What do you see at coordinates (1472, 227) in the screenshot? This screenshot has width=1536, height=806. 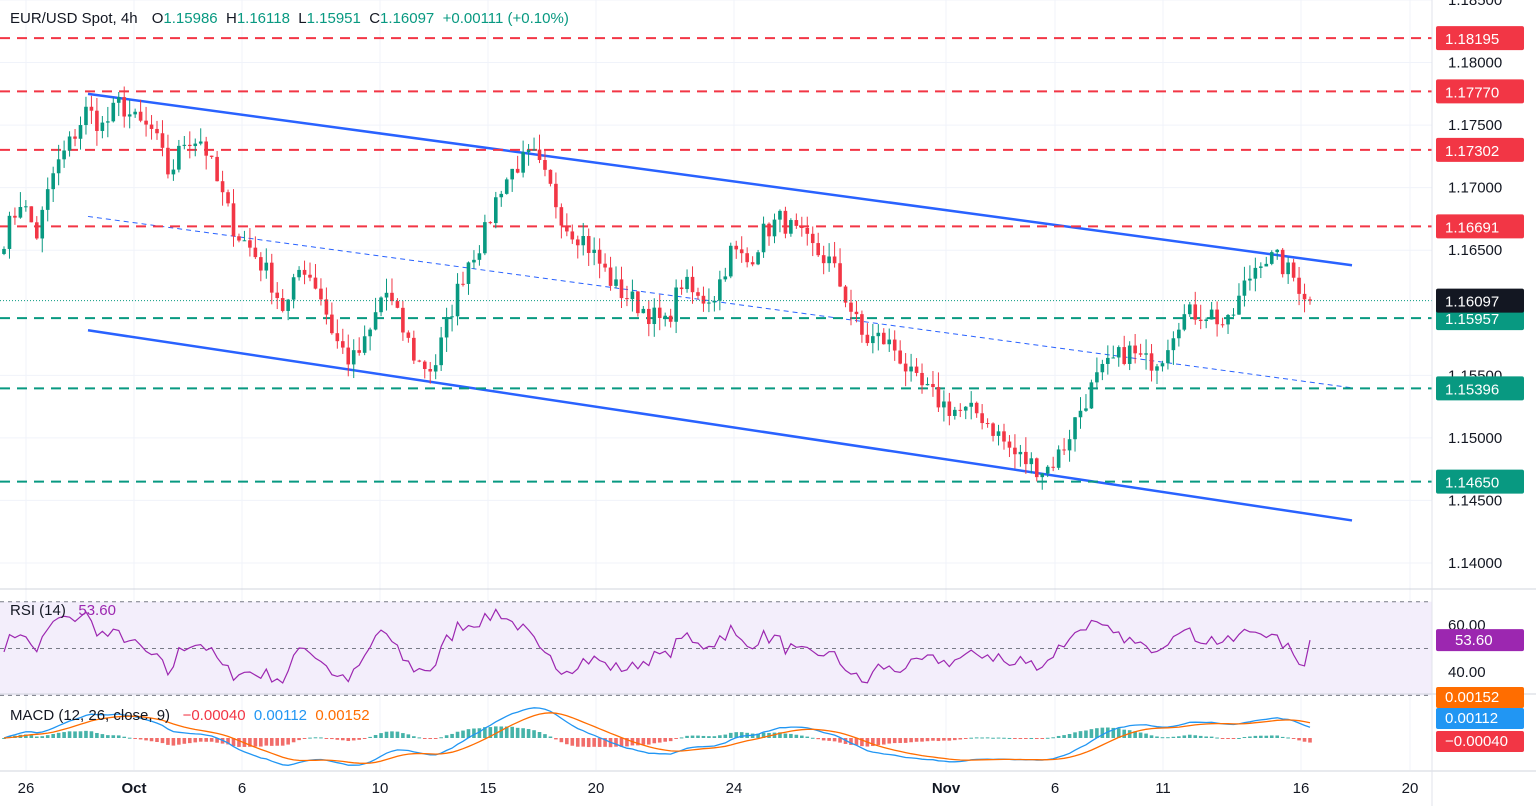 I see `resistance-level-3-tag-label: 1.16691` at bounding box center [1472, 227].